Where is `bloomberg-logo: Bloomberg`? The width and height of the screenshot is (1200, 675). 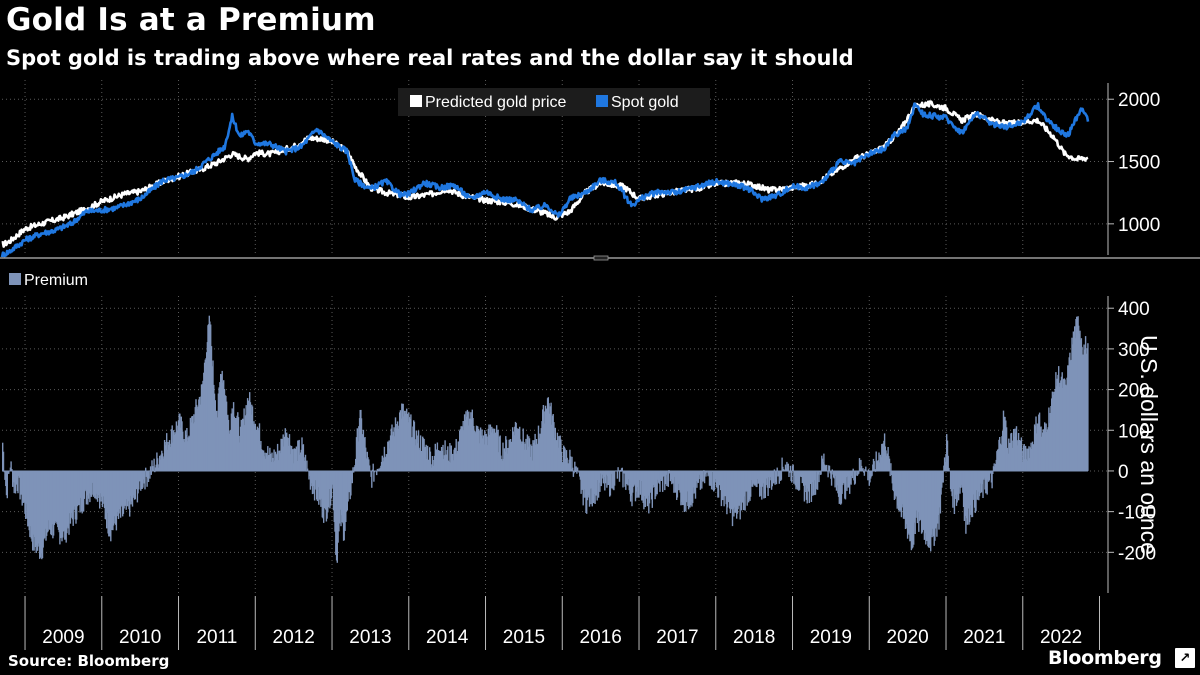
bloomberg-logo: Bloomberg is located at coordinates (1105, 658).